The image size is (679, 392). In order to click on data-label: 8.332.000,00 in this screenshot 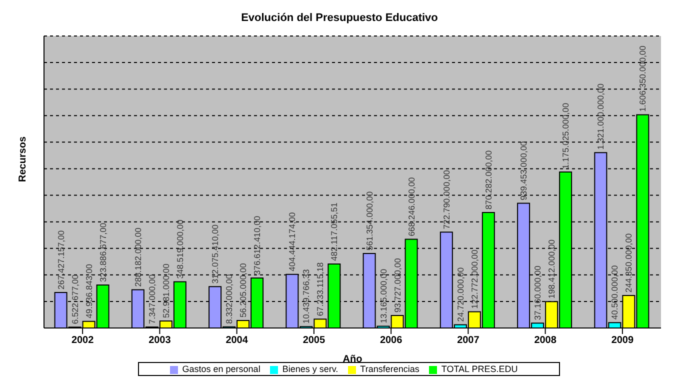, I will do `click(229, 299)`.